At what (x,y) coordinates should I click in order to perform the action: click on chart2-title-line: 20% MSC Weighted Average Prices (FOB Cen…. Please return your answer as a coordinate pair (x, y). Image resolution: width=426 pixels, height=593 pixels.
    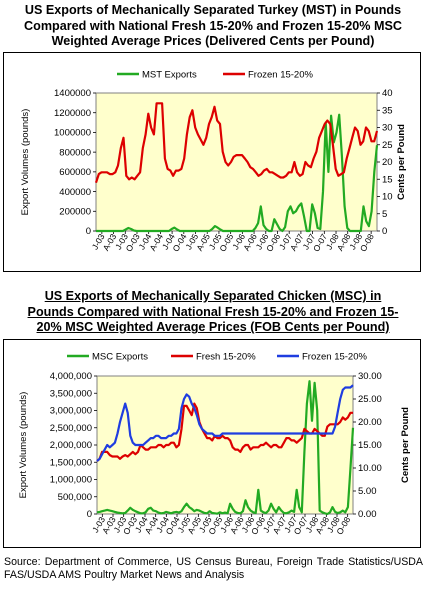
    Looking at the image, I should click on (213, 327).